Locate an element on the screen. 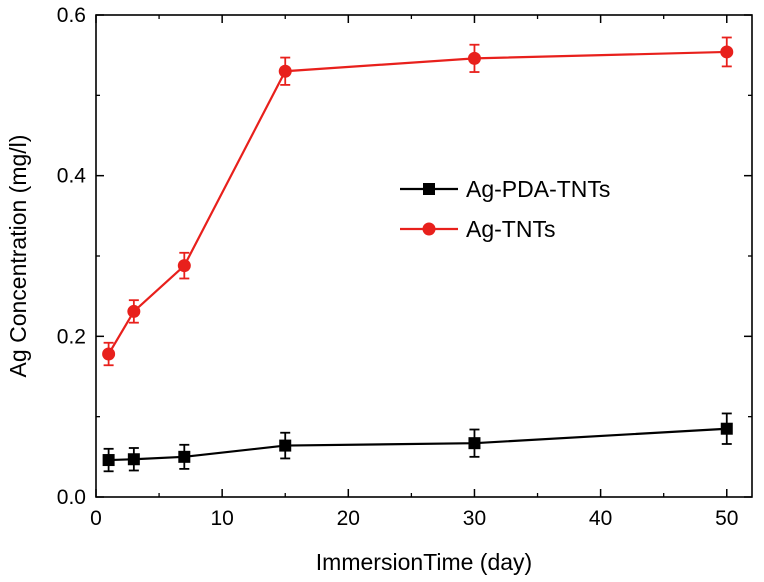  y-tick-label: 0.2 is located at coordinates (71, 336).